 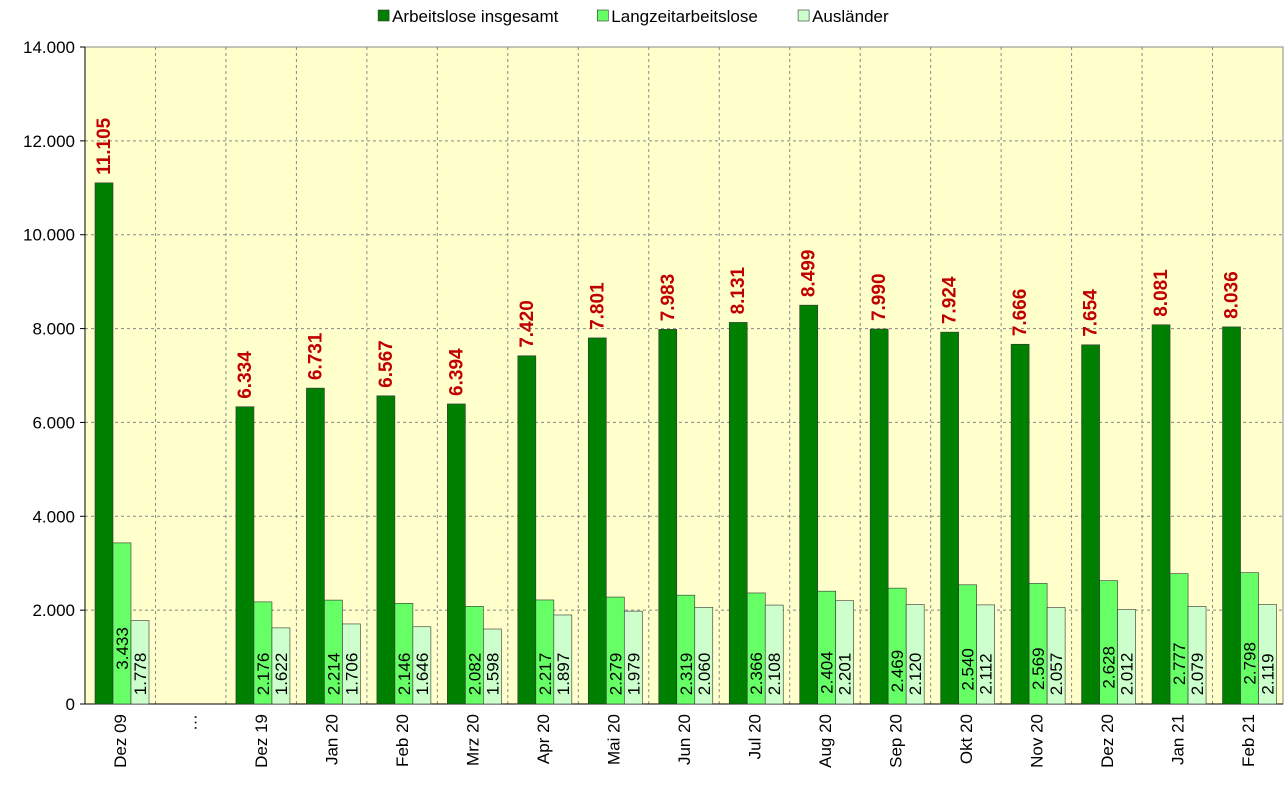 I want to click on value-label: 11.105, so click(x=104, y=145).